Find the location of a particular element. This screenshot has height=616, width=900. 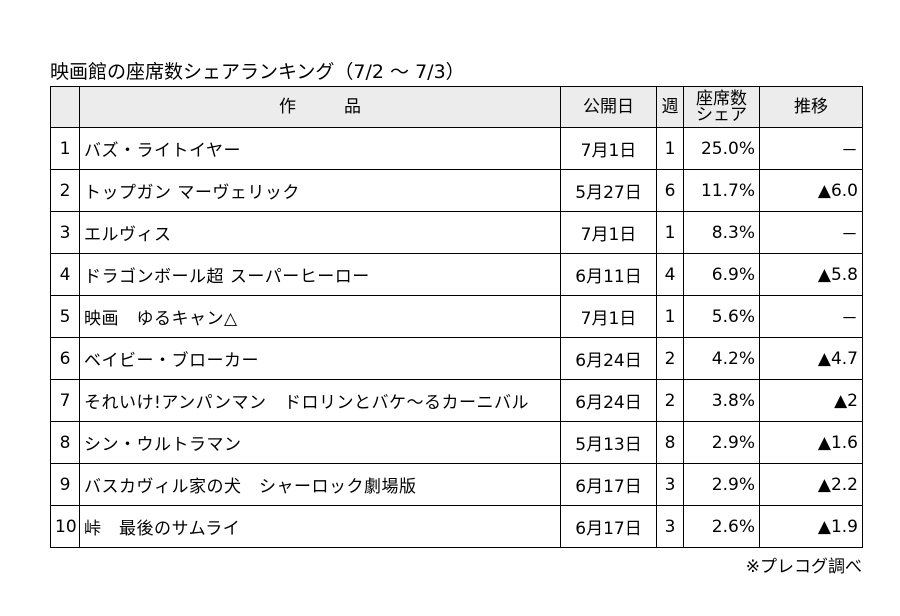

table-row: 10 峠 最後のサムライ 6月17日 3 2.6% ▲1.9 is located at coordinates (456, 526).